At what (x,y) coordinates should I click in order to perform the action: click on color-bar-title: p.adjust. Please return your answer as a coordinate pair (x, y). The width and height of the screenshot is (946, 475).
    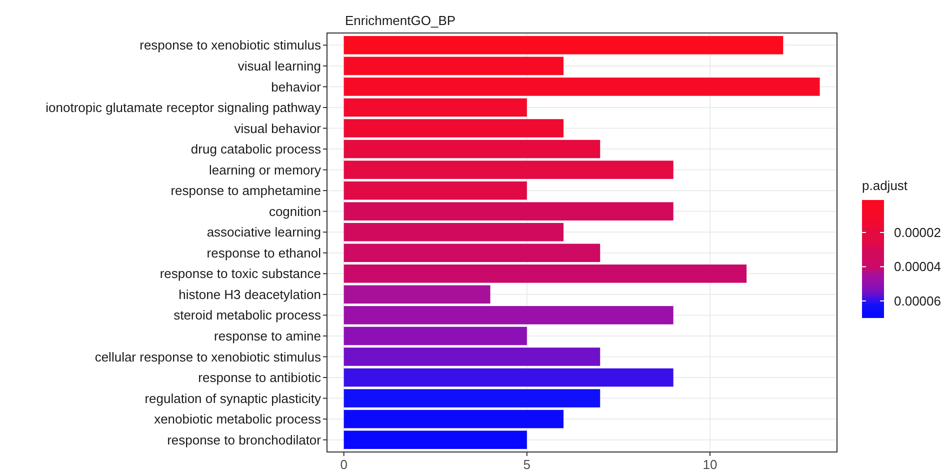
    Looking at the image, I should click on (885, 185).